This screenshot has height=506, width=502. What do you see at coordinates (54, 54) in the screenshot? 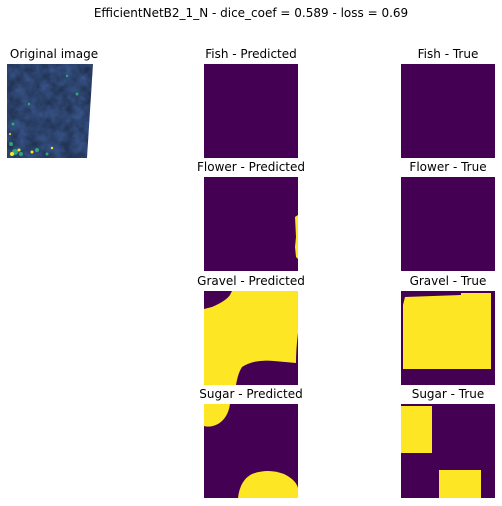
I see `original-image-title: Original image` at bounding box center [54, 54].